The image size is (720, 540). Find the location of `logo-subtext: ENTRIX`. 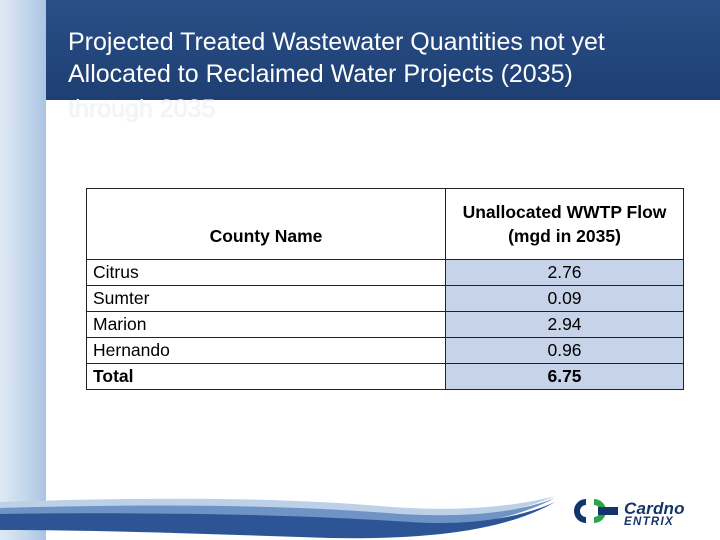

logo-subtext: ENTRIX is located at coordinates (649, 522).